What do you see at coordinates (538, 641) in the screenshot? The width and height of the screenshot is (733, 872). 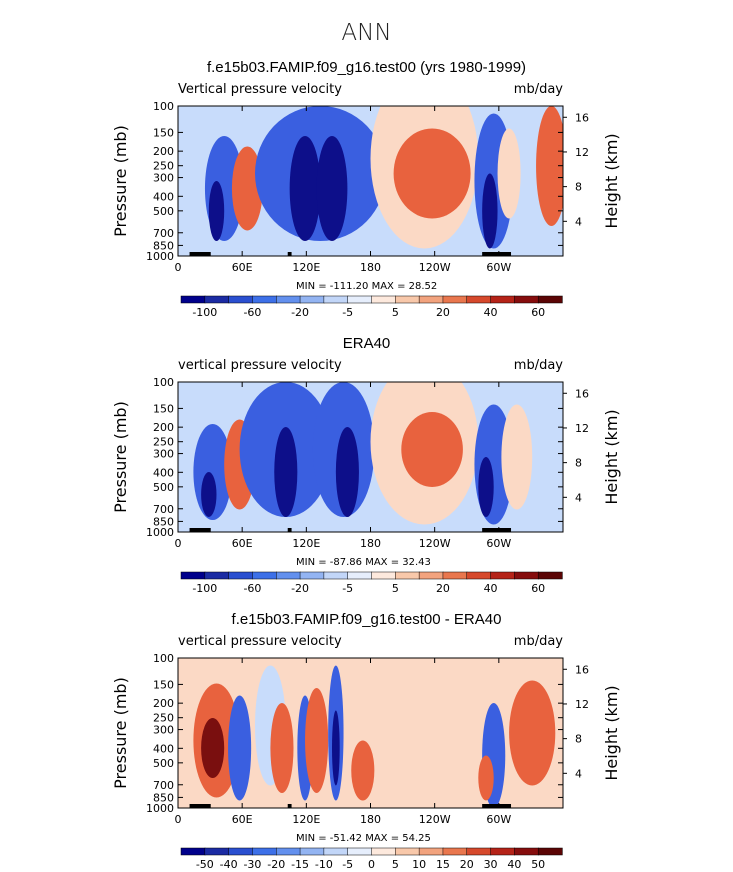 I see `panel-3-right-label: mb/day` at bounding box center [538, 641].